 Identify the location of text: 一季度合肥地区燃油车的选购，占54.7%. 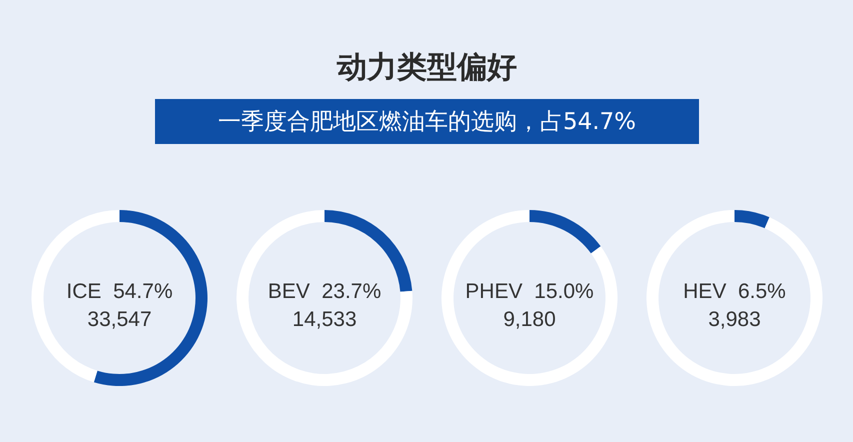
(427, 122).